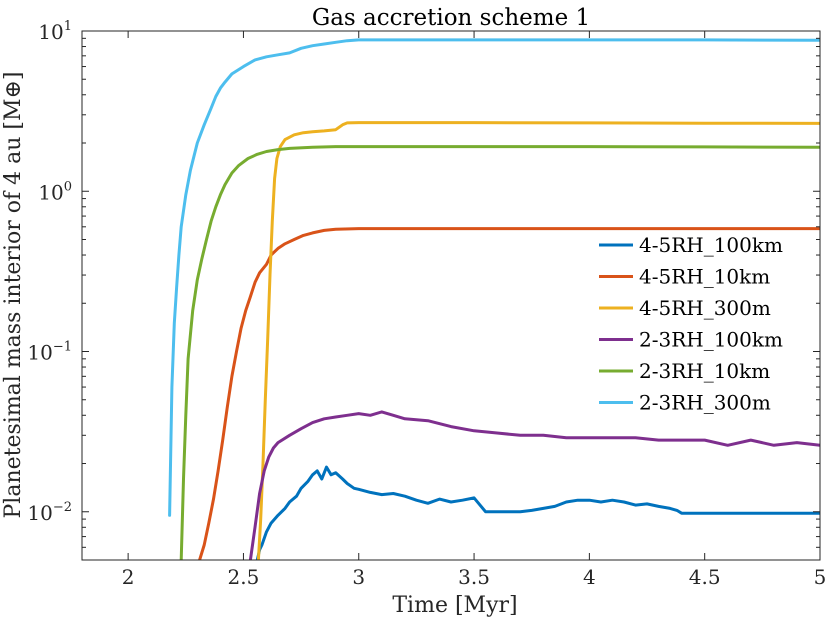 The image size is (830, 623). Describe the element at coordinates (68, 186) in the screenshot. I see `y-tick-exponent: 0` at that location.